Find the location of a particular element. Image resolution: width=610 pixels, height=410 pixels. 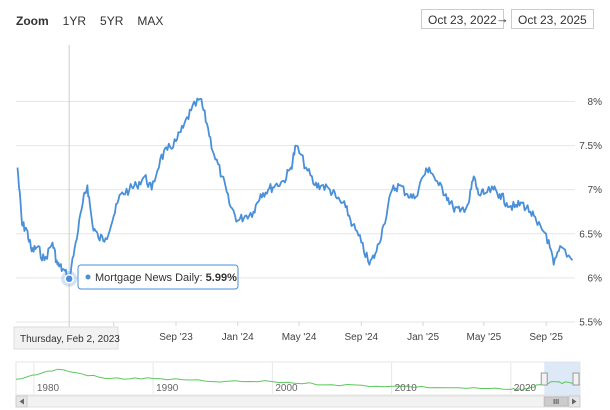

navigator-label: 2010 is located at coordinates (406, 388).